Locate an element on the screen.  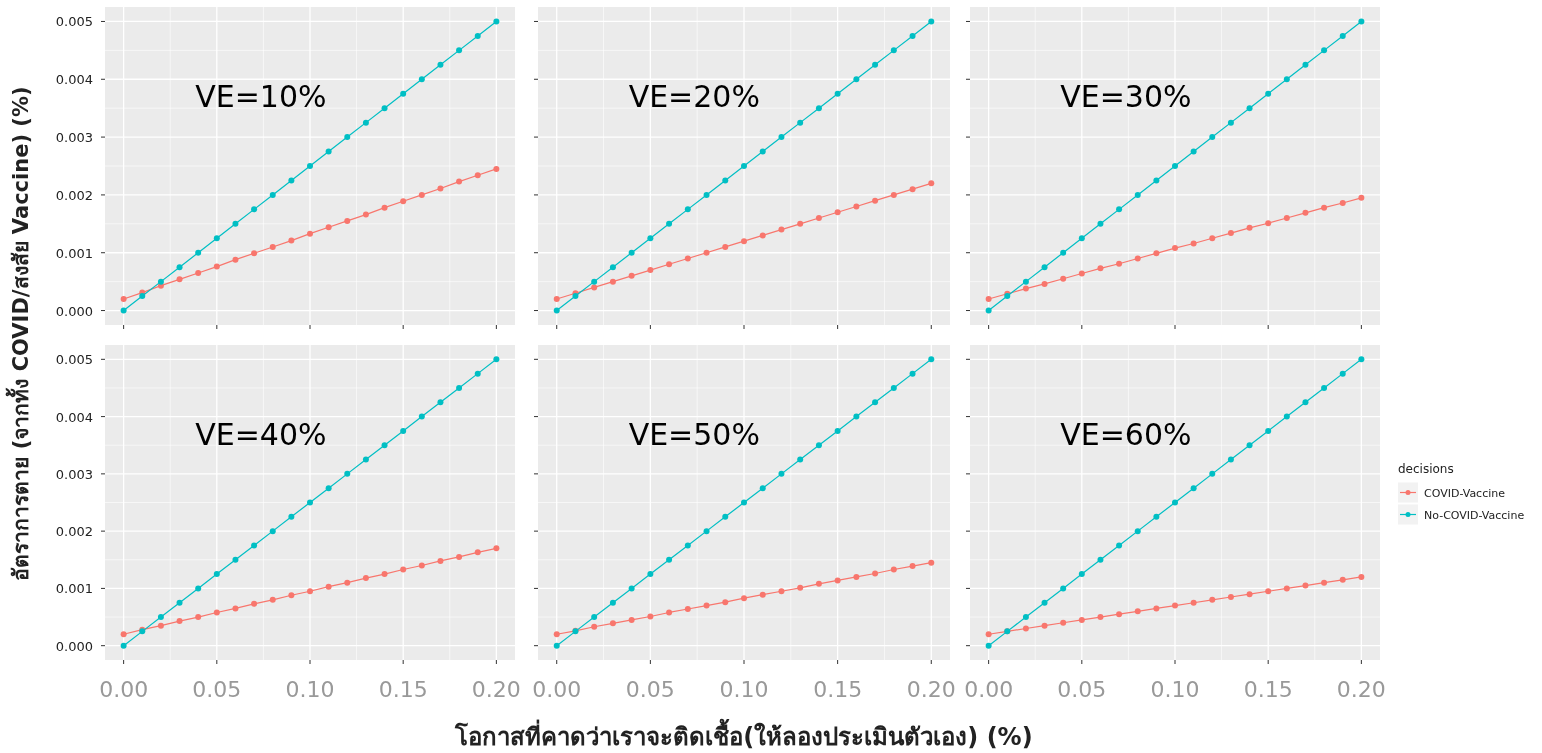
legend-label: COVID-Vaccine is located at coordinates (1465, 493).